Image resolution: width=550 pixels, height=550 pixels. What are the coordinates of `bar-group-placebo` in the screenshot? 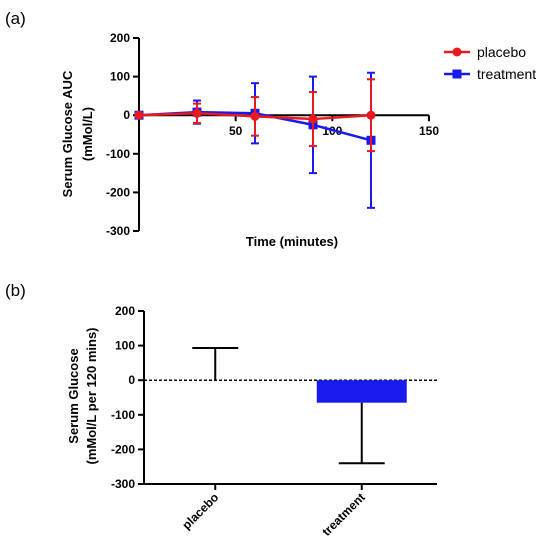 It's located at (215, 364).